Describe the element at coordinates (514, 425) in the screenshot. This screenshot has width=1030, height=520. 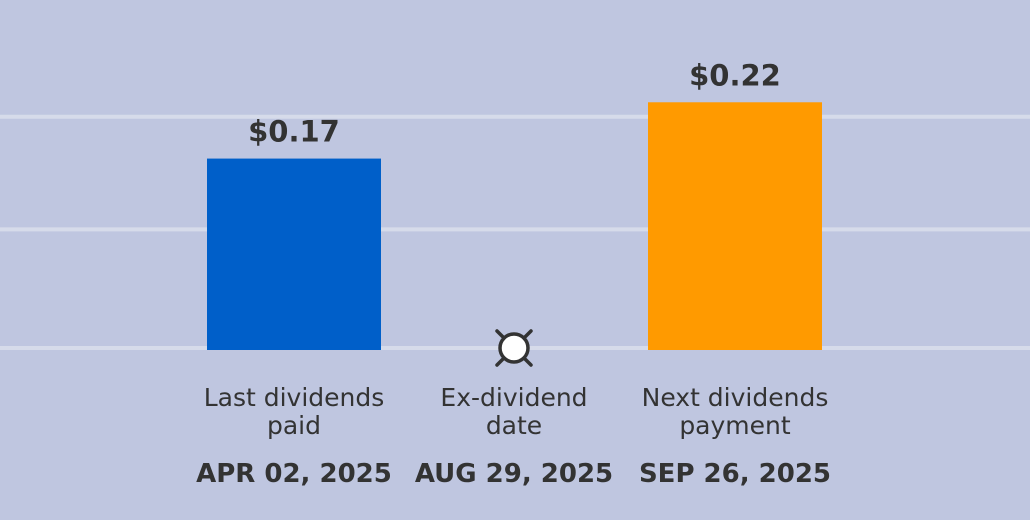
I see `category-label-1-line2: date` at that location.